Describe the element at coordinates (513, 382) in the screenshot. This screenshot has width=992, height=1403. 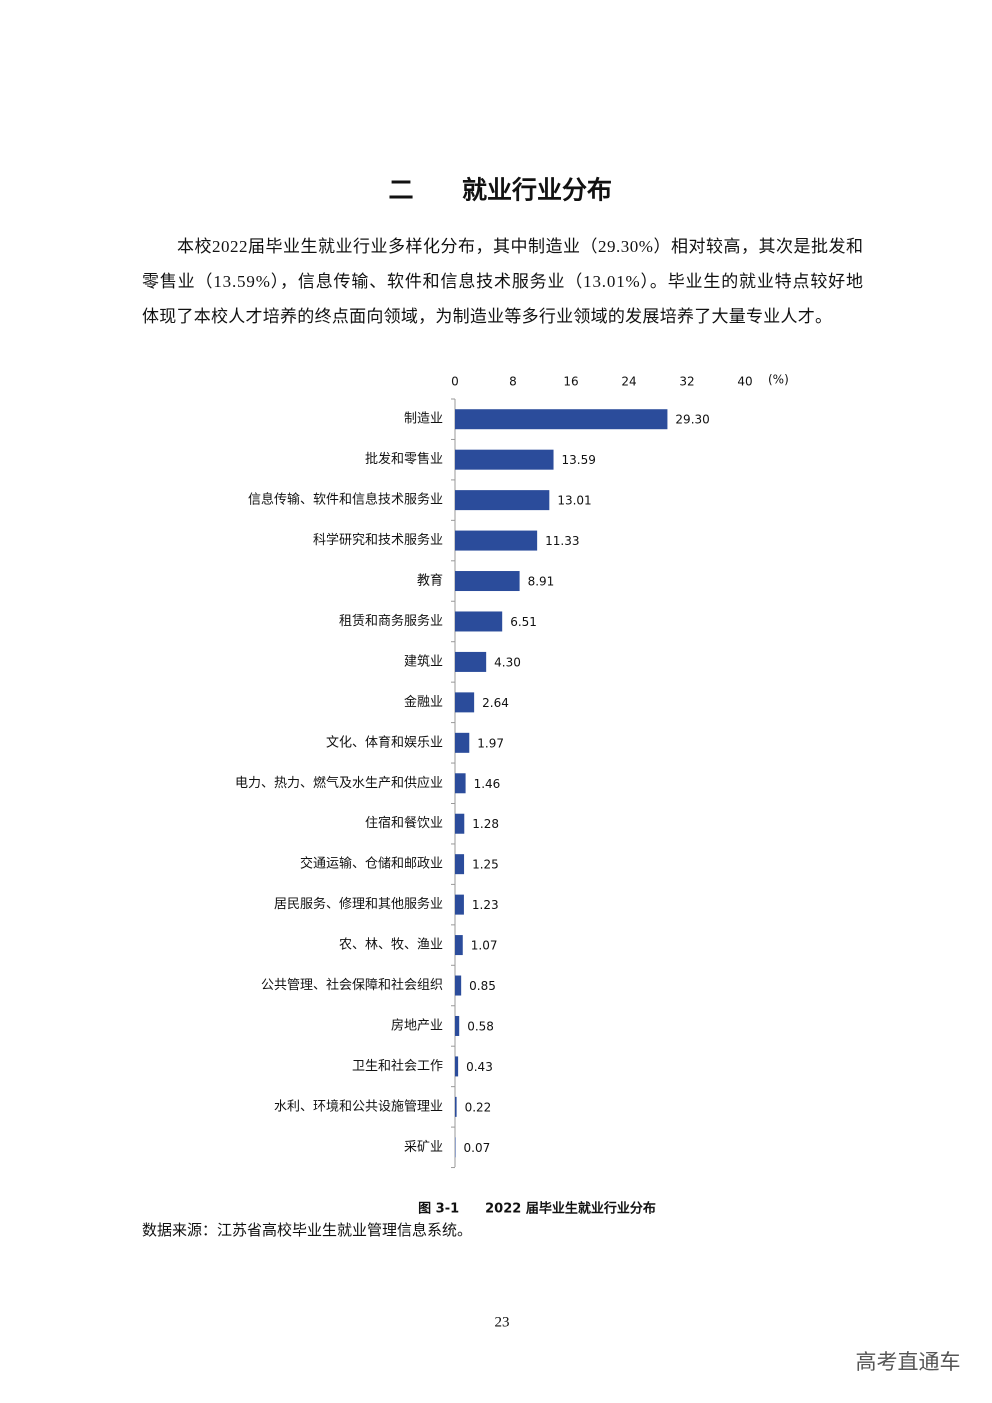
I see `x-tick-label: 8` at that location.